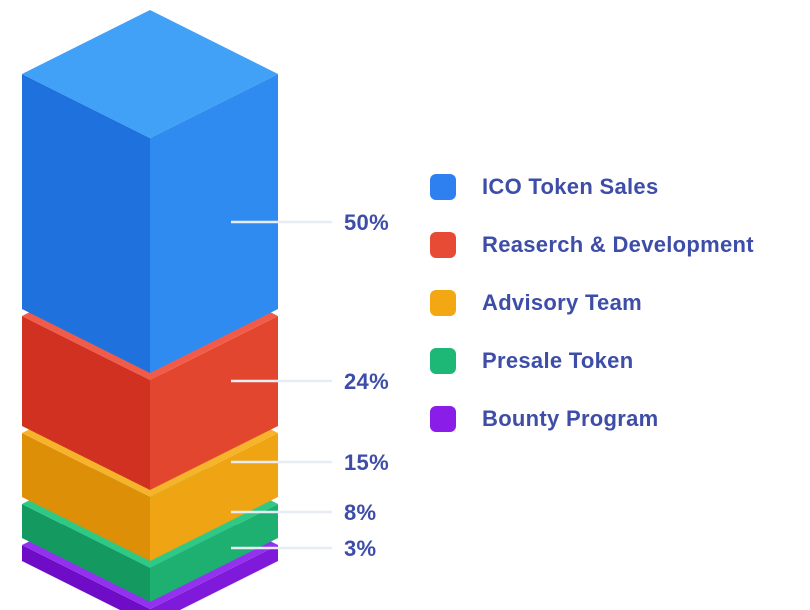 This screenshot has height=610, width=810. I want to click on legend-item-presale-token: Presale Token, so click(592, 361).